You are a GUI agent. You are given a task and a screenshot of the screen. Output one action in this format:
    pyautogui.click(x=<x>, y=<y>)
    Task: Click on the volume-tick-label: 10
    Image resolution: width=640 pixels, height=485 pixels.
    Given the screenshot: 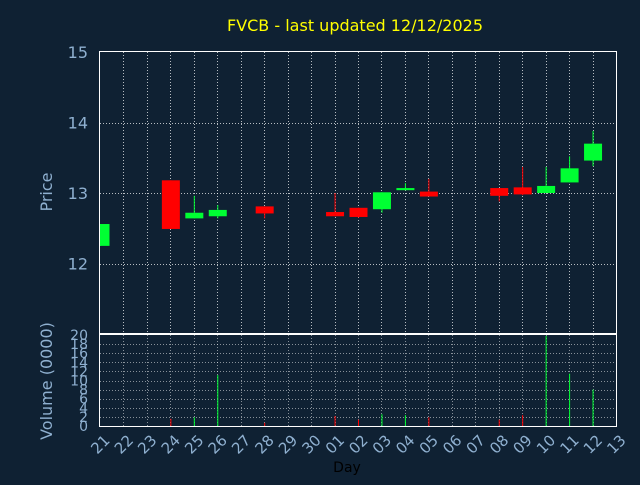 What is the action you would take?
    pyautogui.click(x=79, y=382)
    